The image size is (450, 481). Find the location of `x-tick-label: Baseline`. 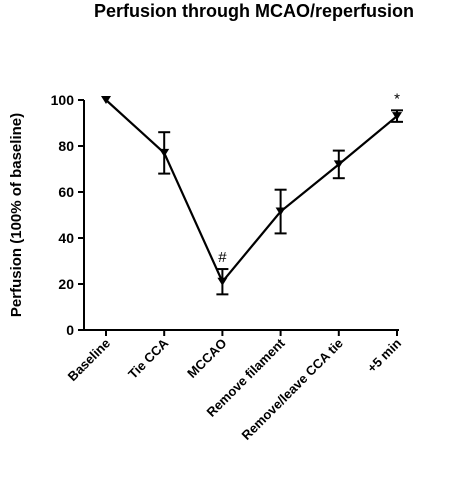

x-tick-label: Baseline is located at coordinates (89, 360).